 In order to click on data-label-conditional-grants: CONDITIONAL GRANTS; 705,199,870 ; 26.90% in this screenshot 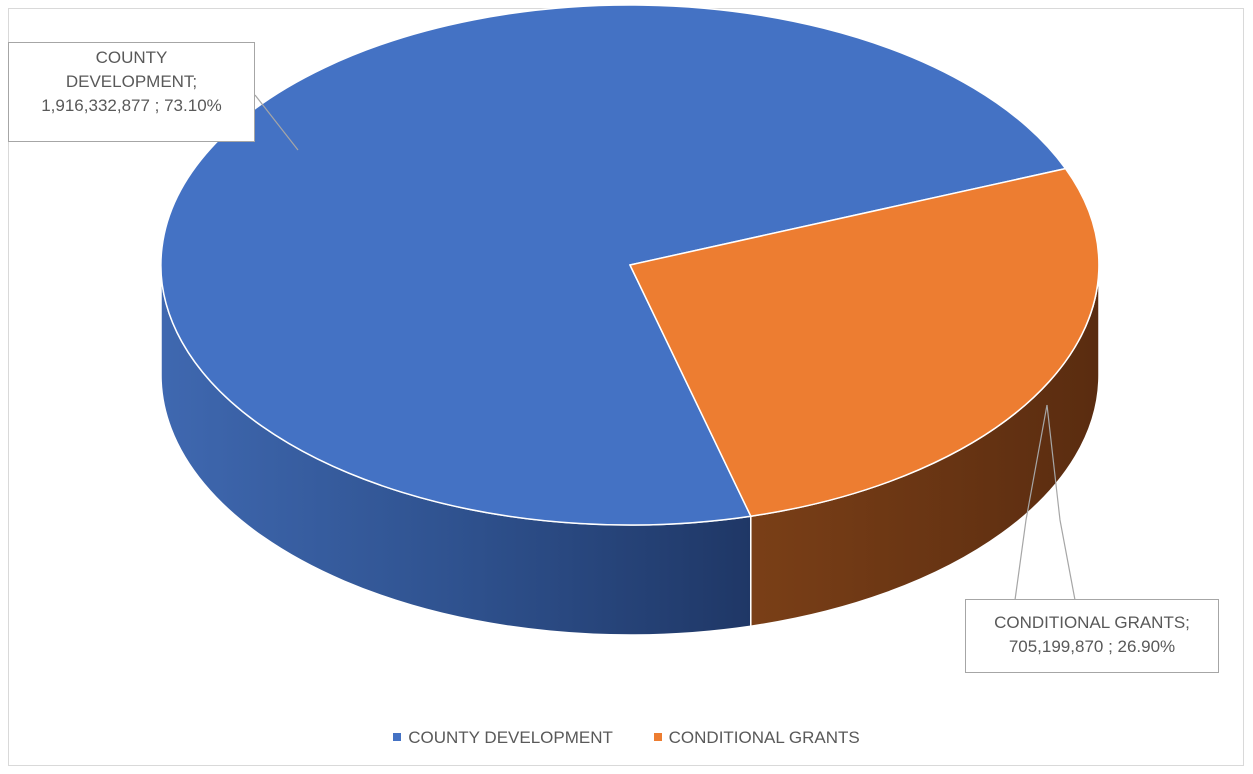, I will do `click(1092, 636)`.